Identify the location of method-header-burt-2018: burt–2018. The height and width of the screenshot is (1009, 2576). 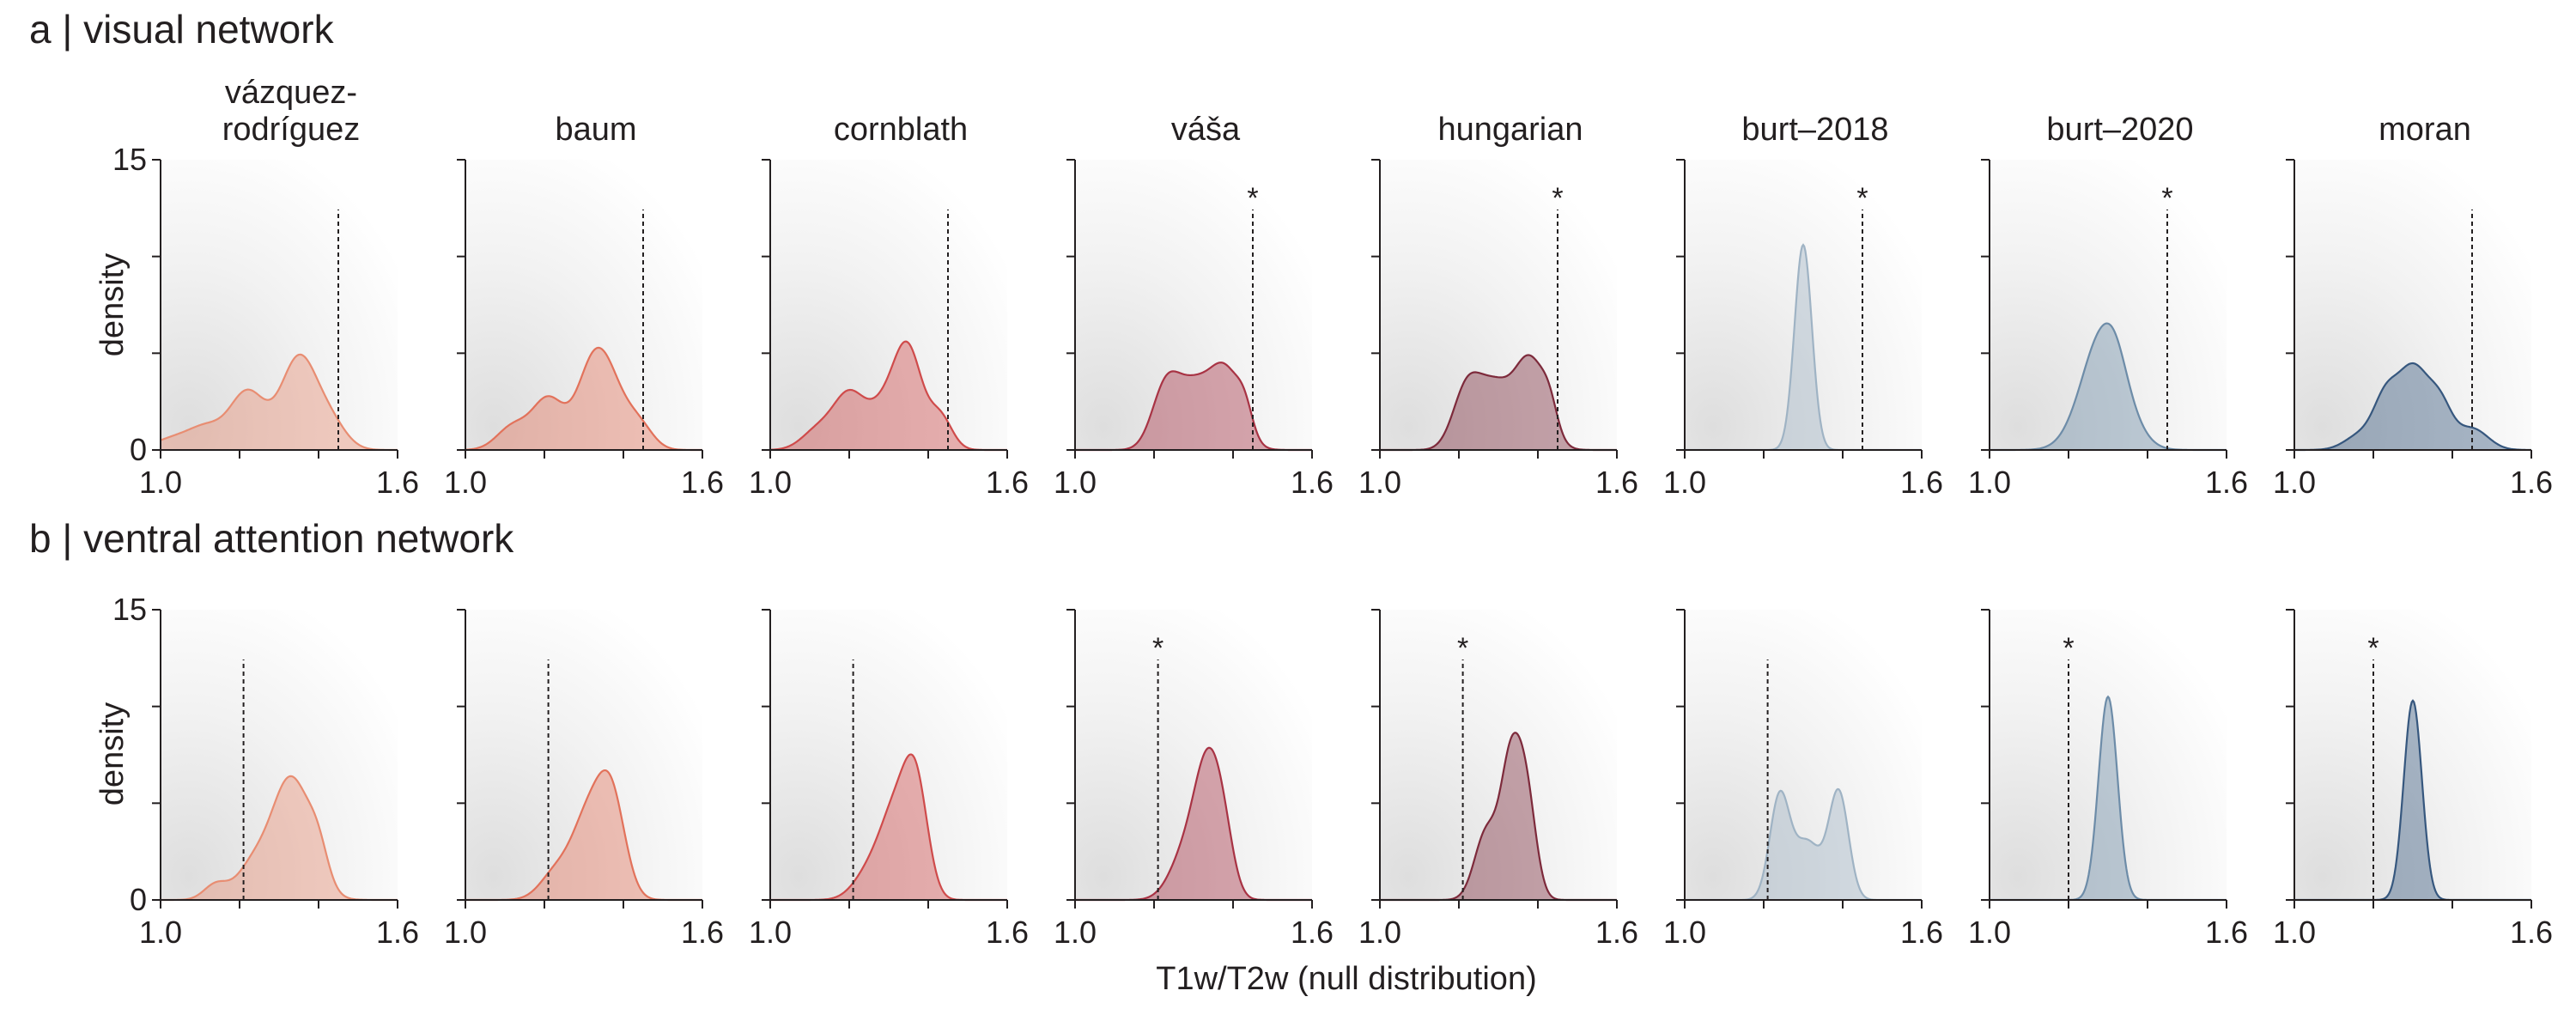
(1814, 130).